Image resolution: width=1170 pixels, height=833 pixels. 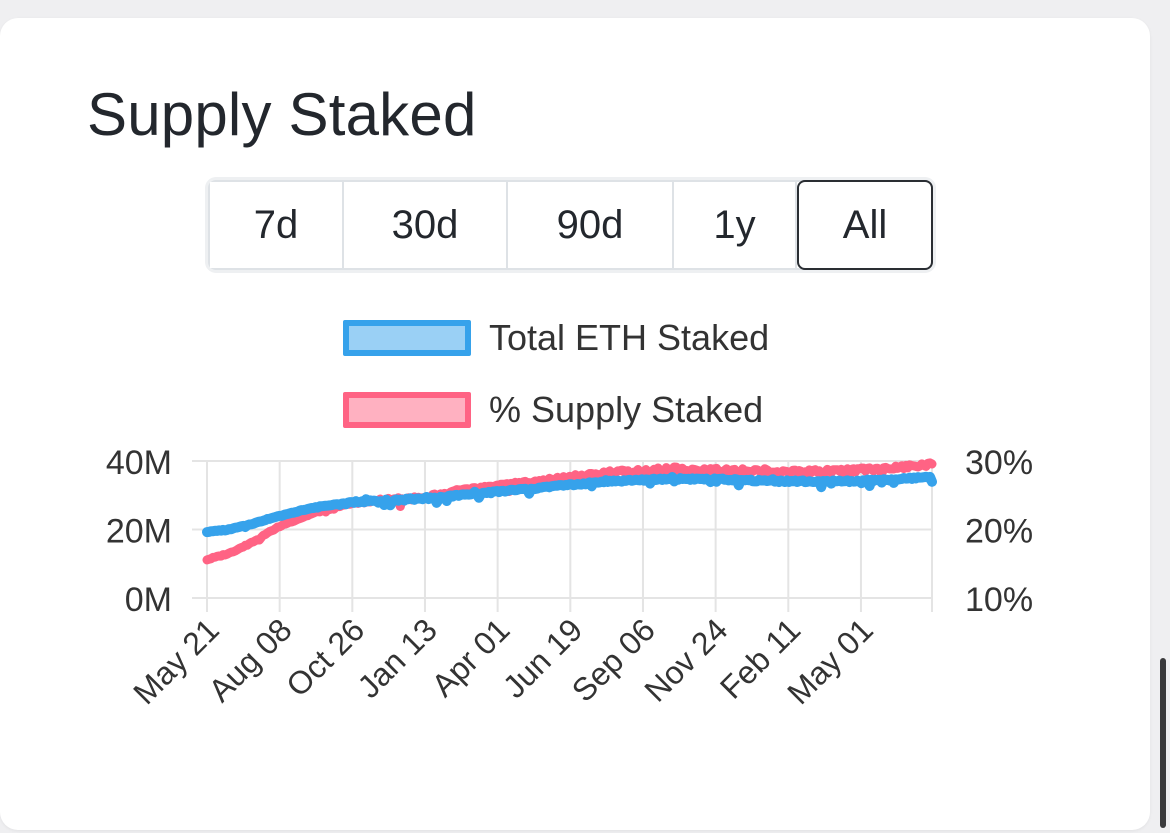 I want to click on x-tick-label: Aug 08, so click(x=249, y=659).